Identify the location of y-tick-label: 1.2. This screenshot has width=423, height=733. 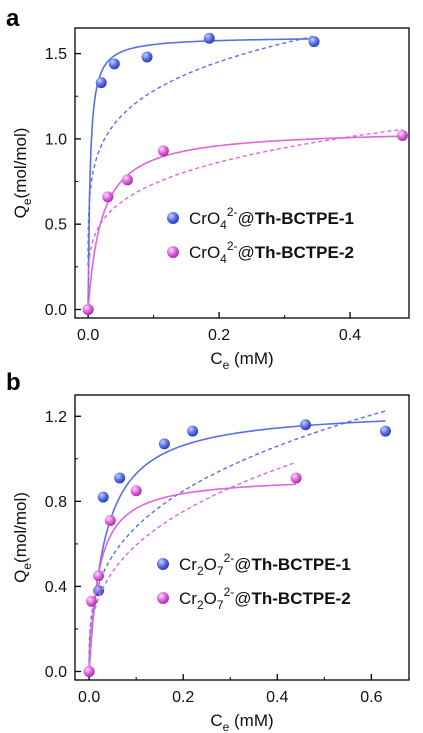
(56, 417).